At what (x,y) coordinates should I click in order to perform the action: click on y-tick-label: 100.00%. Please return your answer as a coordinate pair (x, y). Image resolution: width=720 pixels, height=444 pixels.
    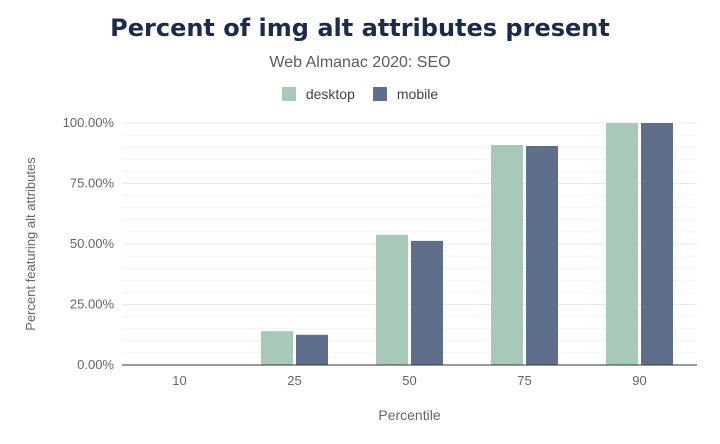
    Looking at the image, I should click on (89, 122).